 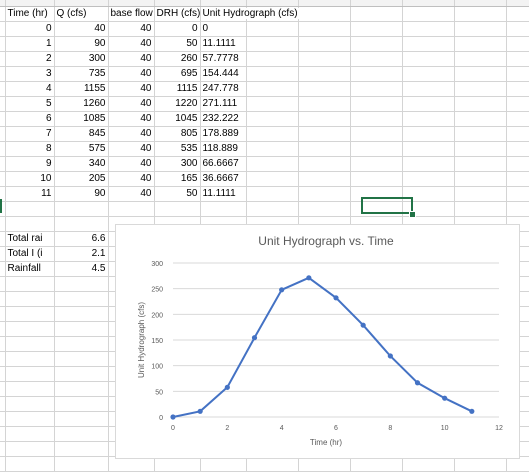 I want to click on summary-label: Total I (i, so click(x=30, y=254).